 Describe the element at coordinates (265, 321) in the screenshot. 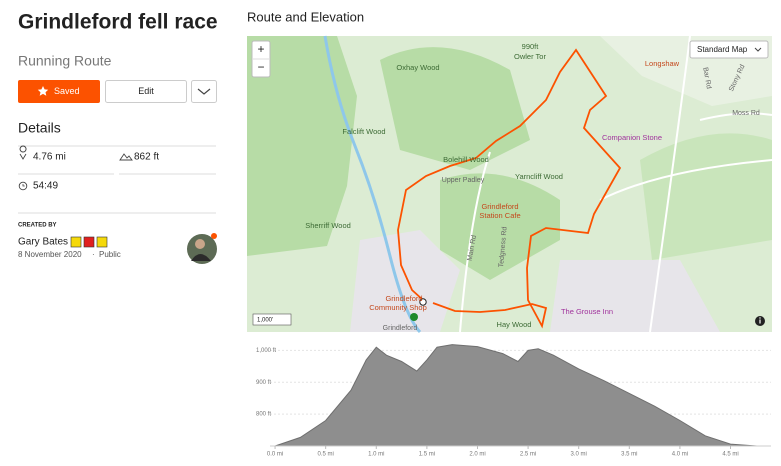

I see `scale-label: 1,000'` at that location.